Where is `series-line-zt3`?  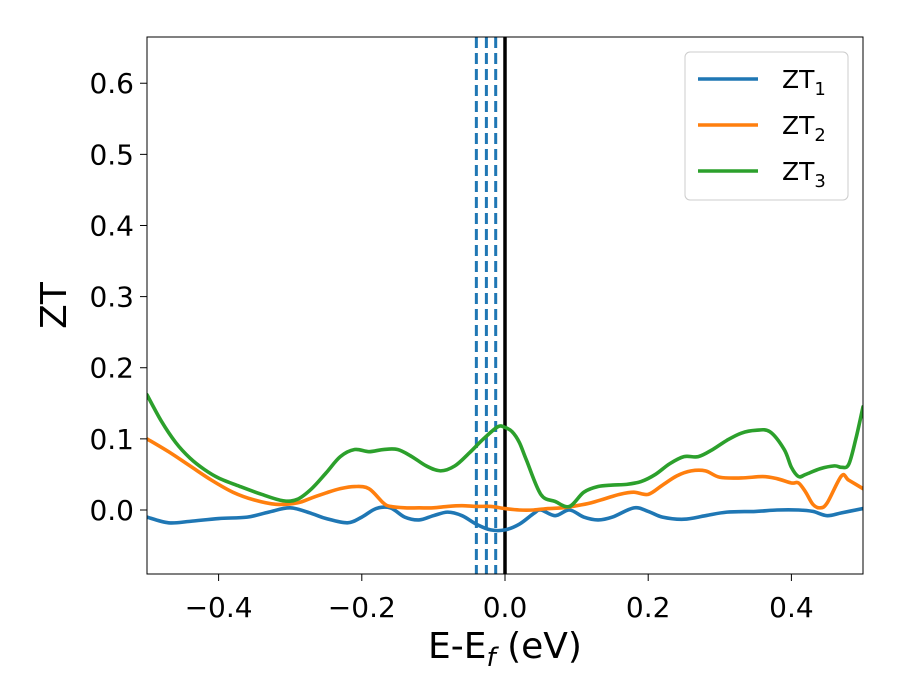 series-line-zt3 is located at coordinates (505, 450).